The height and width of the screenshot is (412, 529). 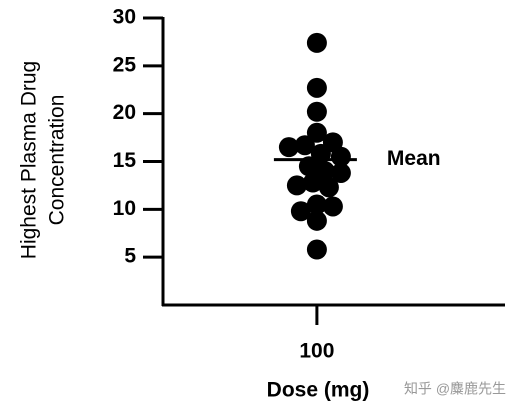 I want to click on watermark: 知乎 @麋鹿先生, so click(x=455, y=389).